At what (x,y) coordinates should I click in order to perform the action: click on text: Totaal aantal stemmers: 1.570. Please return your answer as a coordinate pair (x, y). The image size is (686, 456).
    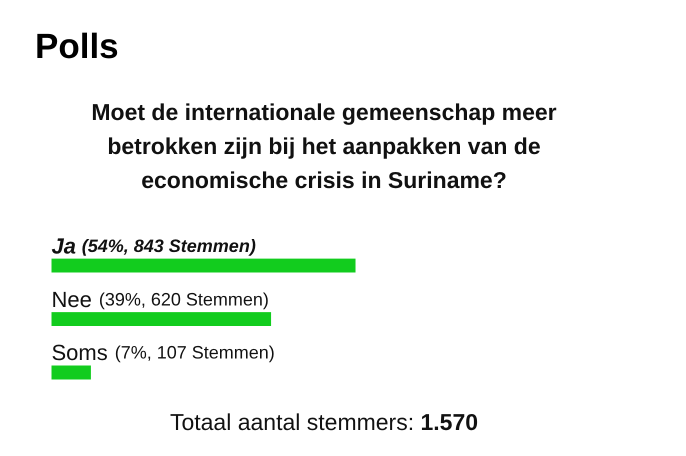
    Looking at the image, I should click on (324, 422).